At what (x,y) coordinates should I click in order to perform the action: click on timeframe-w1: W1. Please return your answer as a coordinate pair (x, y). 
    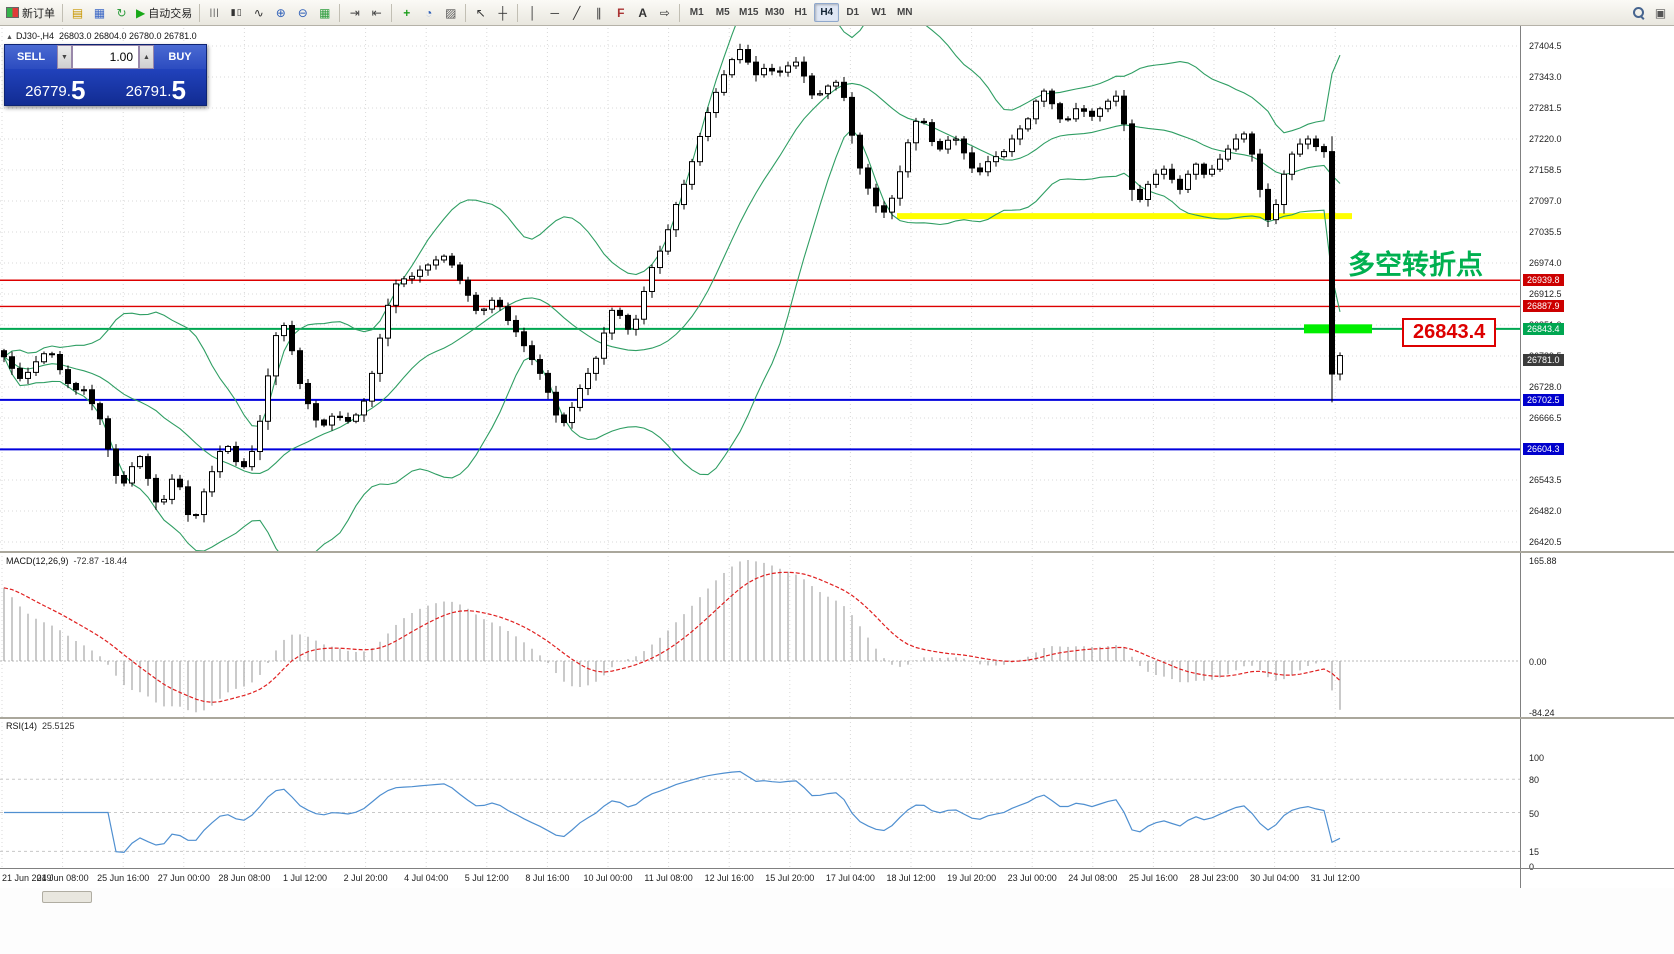
    Looking at the image, I should click on (879, 12).